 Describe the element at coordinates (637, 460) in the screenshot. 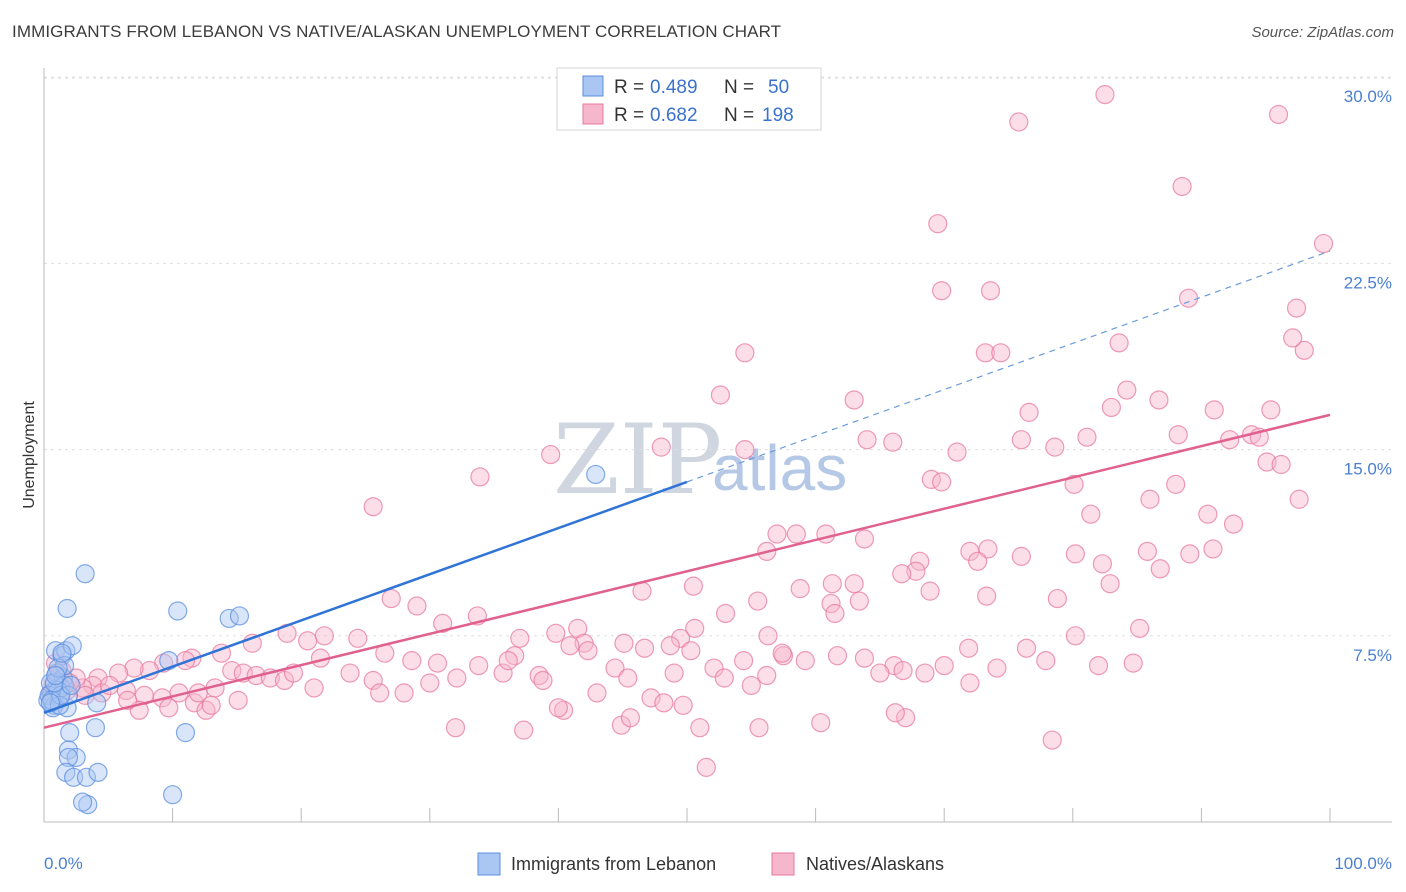

I see `watermark-zip: ZIP` at that location.